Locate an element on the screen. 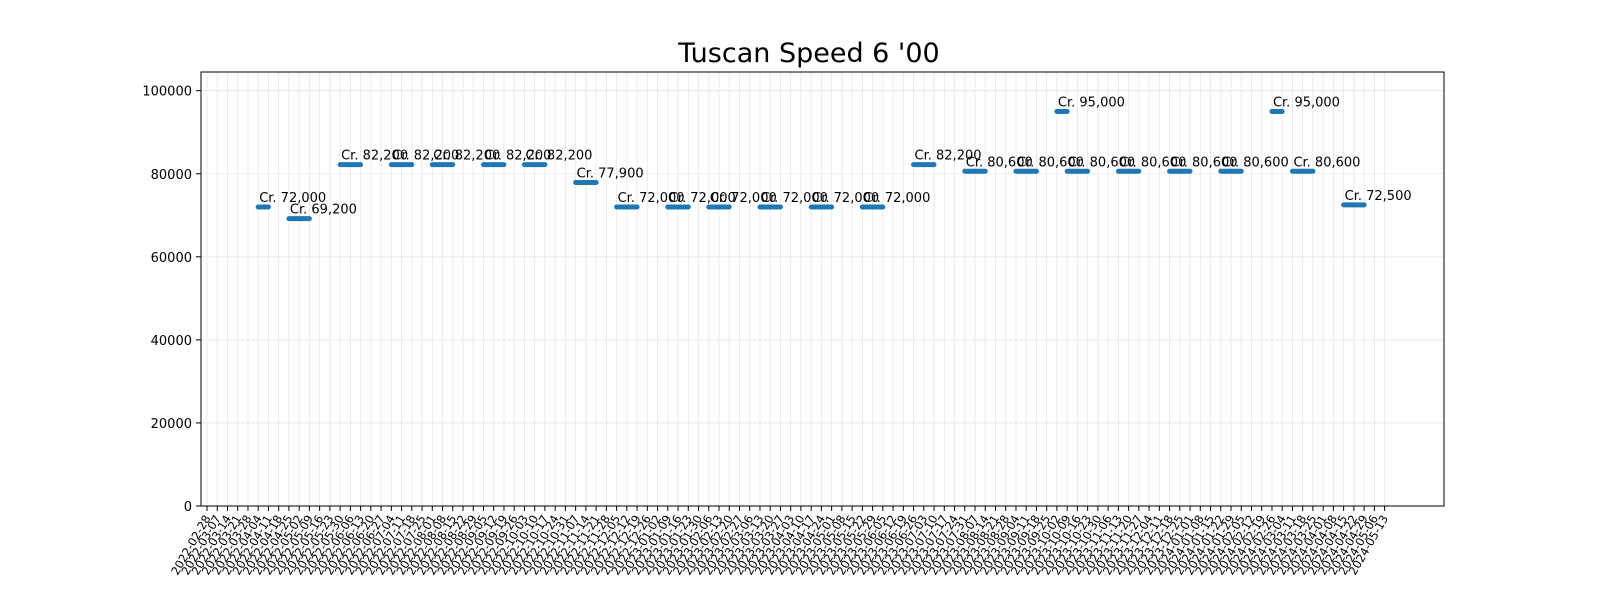  price-series is located at coordinates (811, 165).